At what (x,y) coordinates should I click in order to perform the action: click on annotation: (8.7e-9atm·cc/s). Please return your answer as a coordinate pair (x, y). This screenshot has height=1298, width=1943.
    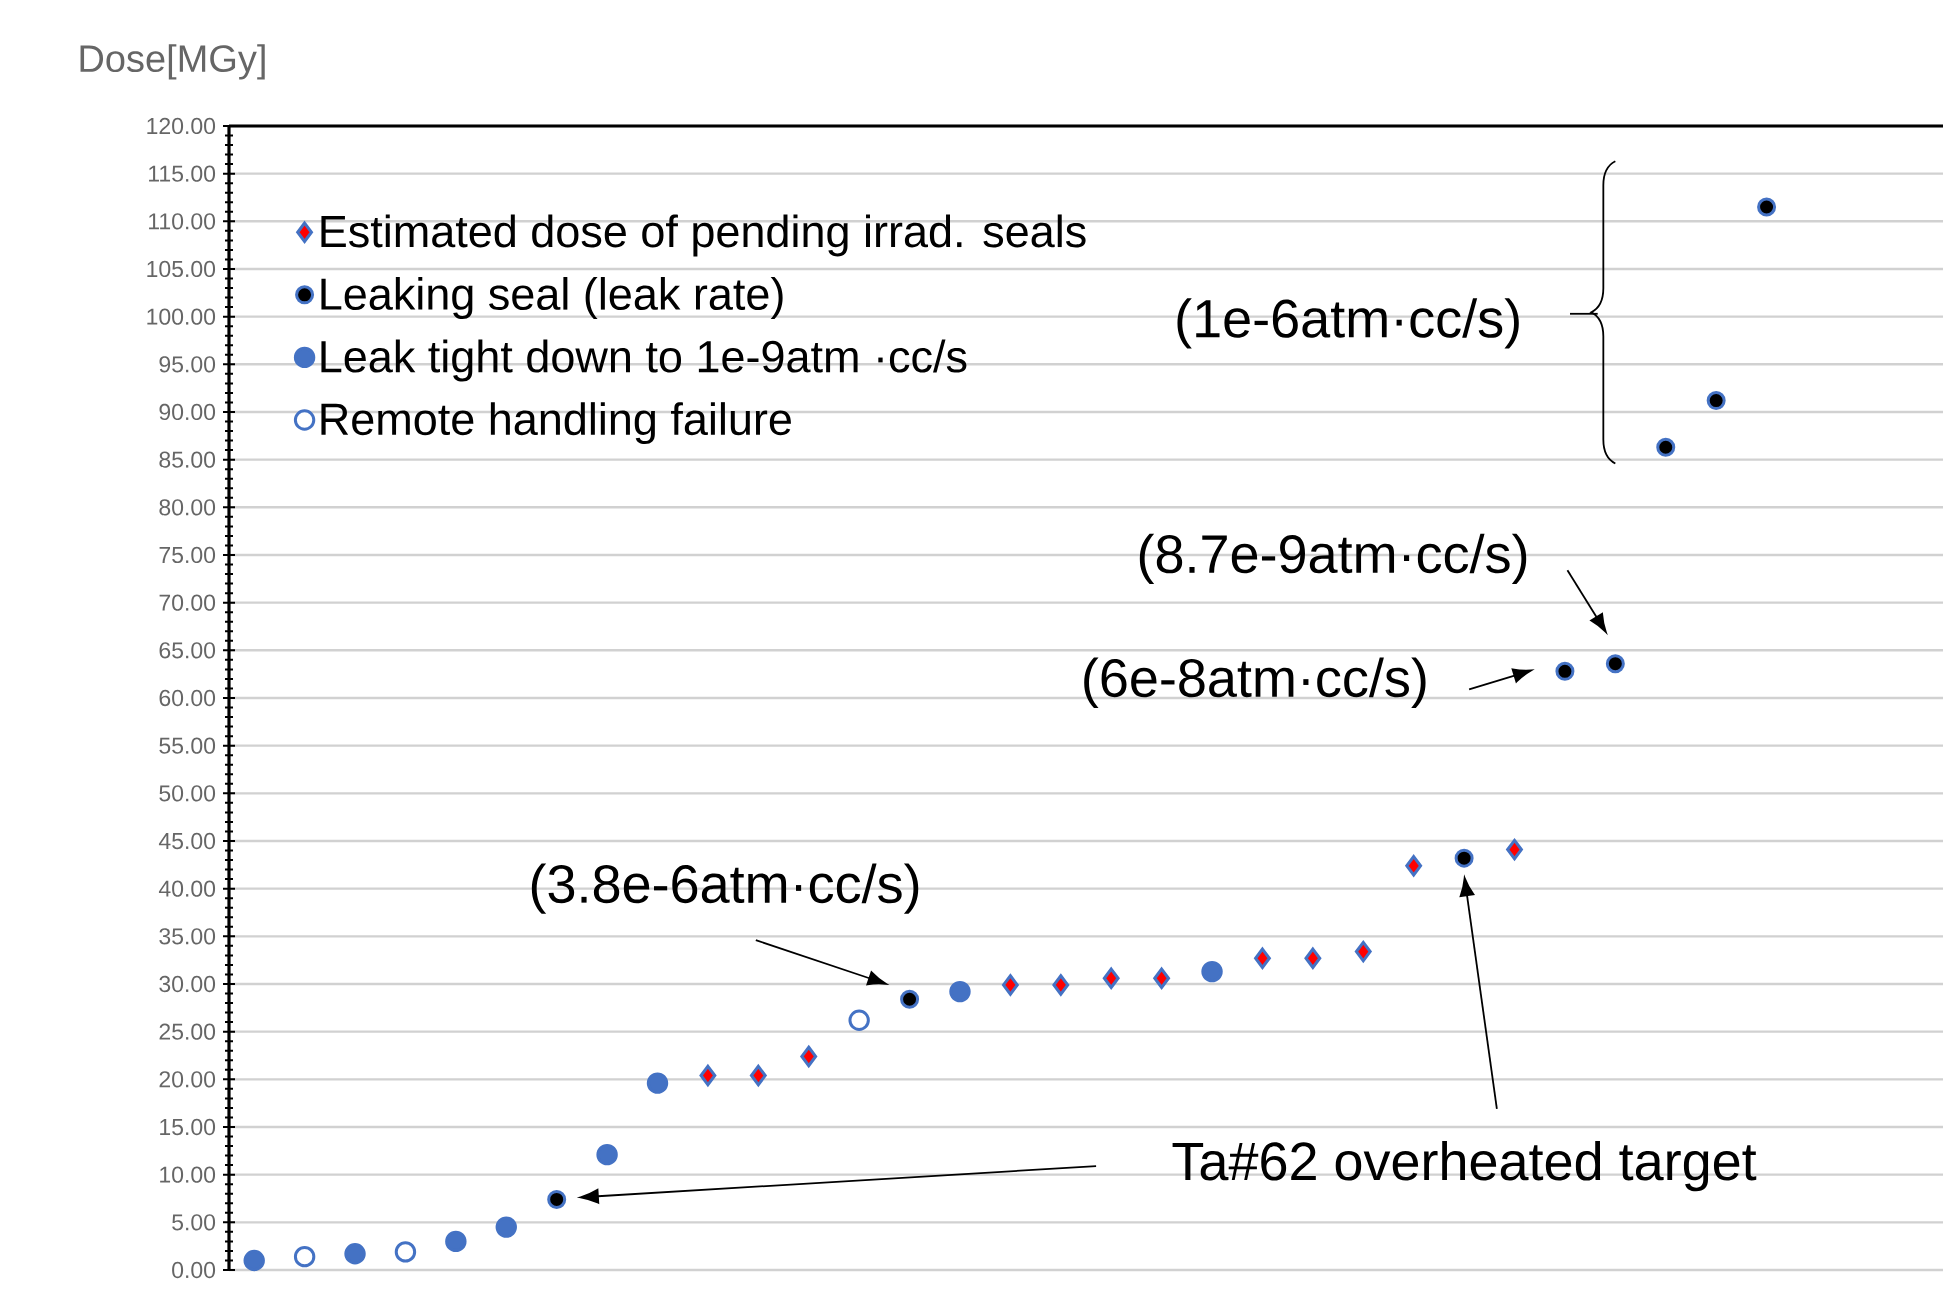
    Looking at the image, I should click on (1333, 558).